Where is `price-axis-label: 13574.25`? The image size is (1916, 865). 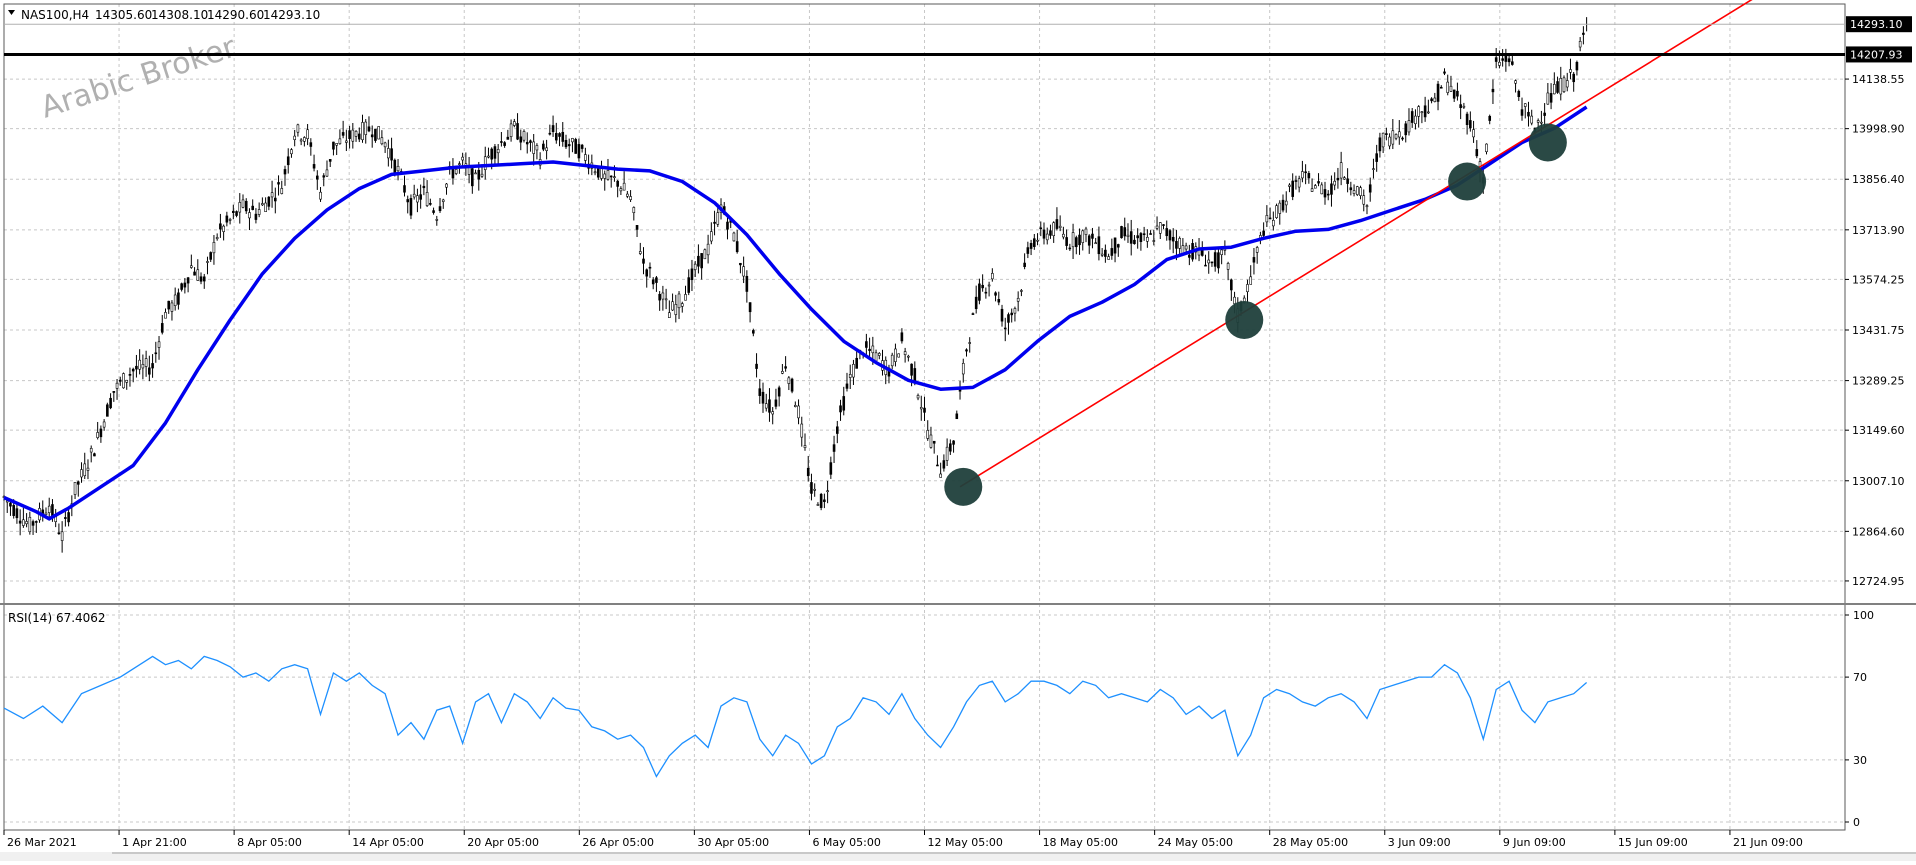
price-axis-label: 13574.25 is located at coordinates (1878, 279).